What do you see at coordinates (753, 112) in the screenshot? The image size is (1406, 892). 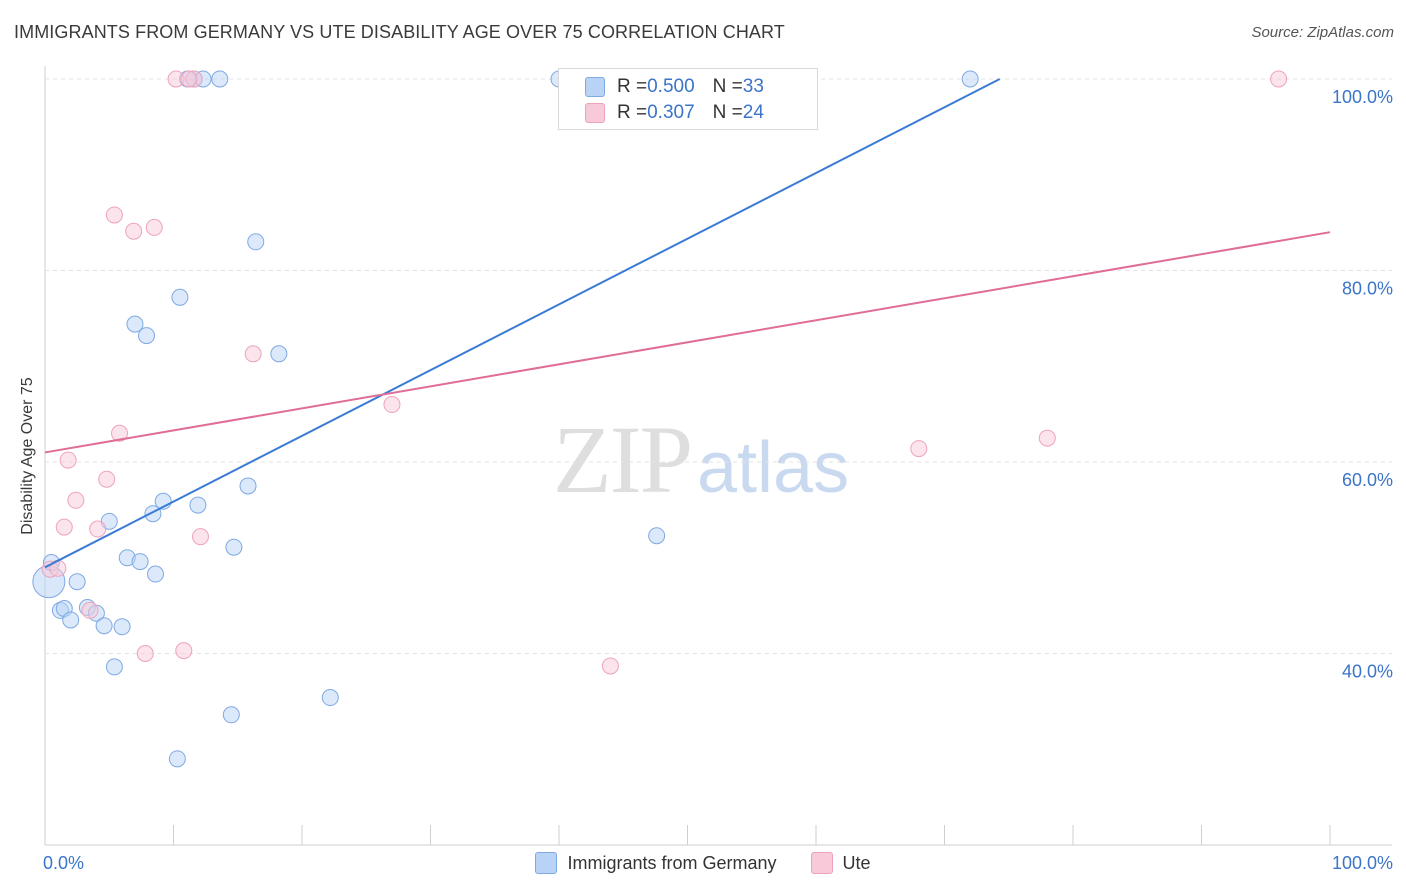 I see `ute-n-value: 24` at bounding box center [753, 112].